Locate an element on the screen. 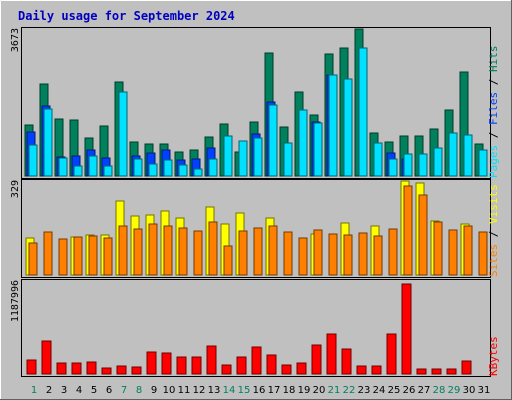 This screenshot has height=400, width=512. day-label-25: 25 is located at coordinates (394, 390).